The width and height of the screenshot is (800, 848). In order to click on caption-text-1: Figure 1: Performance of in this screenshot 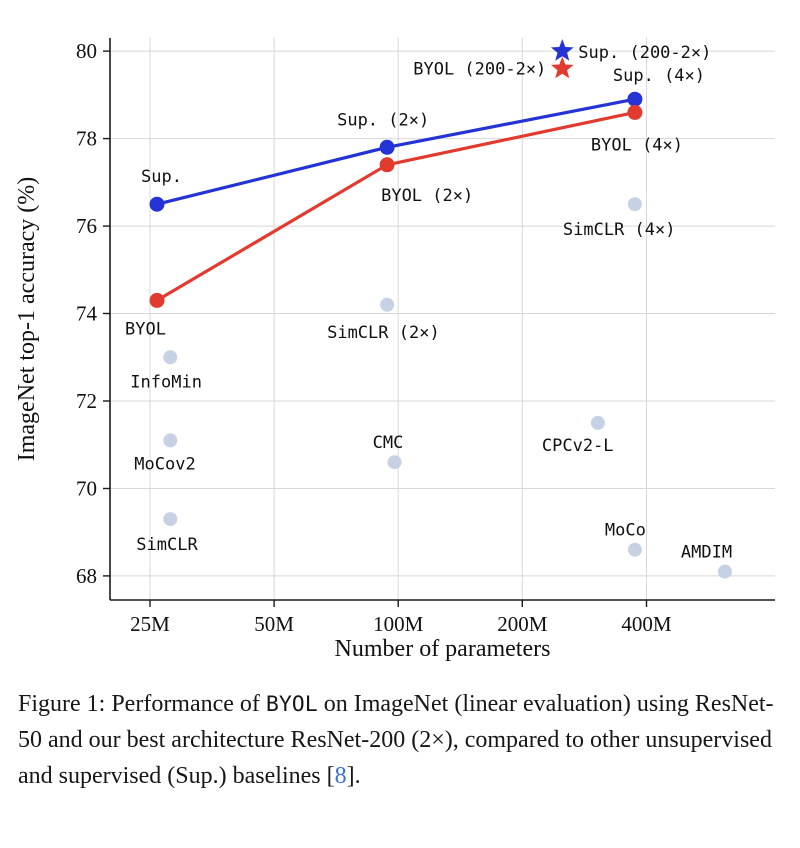, I will do `click(142, 704)`.